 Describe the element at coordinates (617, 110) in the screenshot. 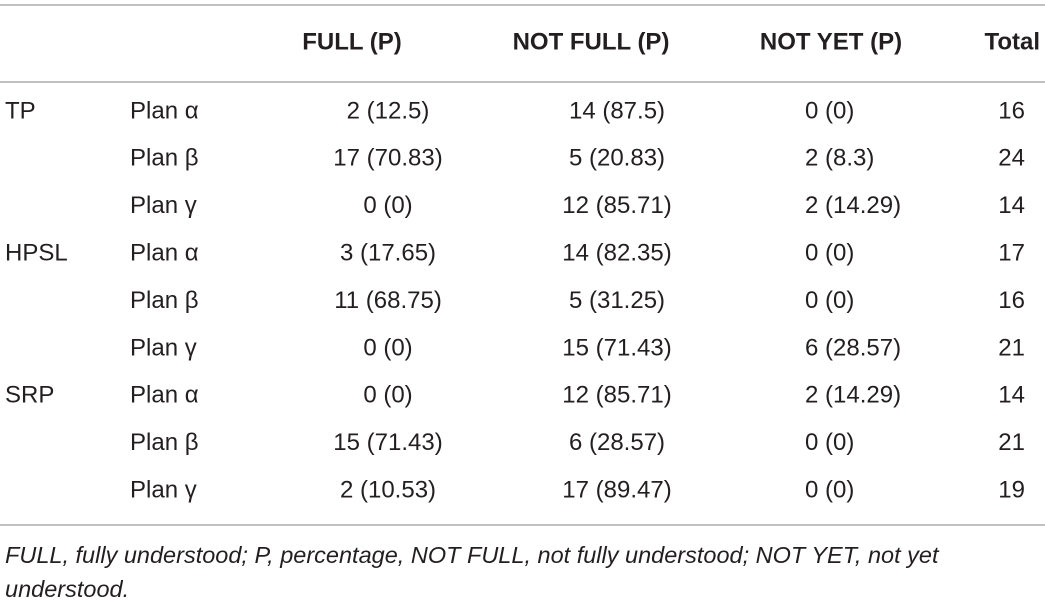

I see `cell: 14 (87.5)` at that location.